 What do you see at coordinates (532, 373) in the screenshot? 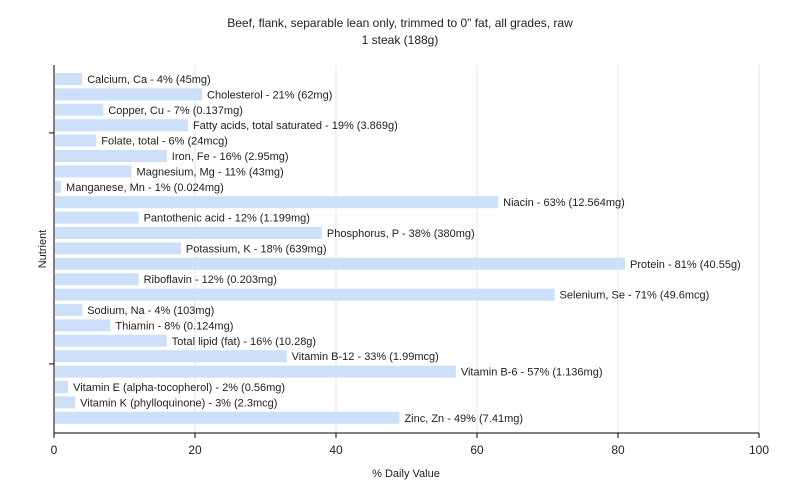
I see `bar-data-label: Vitamin B-6 - 57% (1.136mg)` at bounding box center [532, 373].